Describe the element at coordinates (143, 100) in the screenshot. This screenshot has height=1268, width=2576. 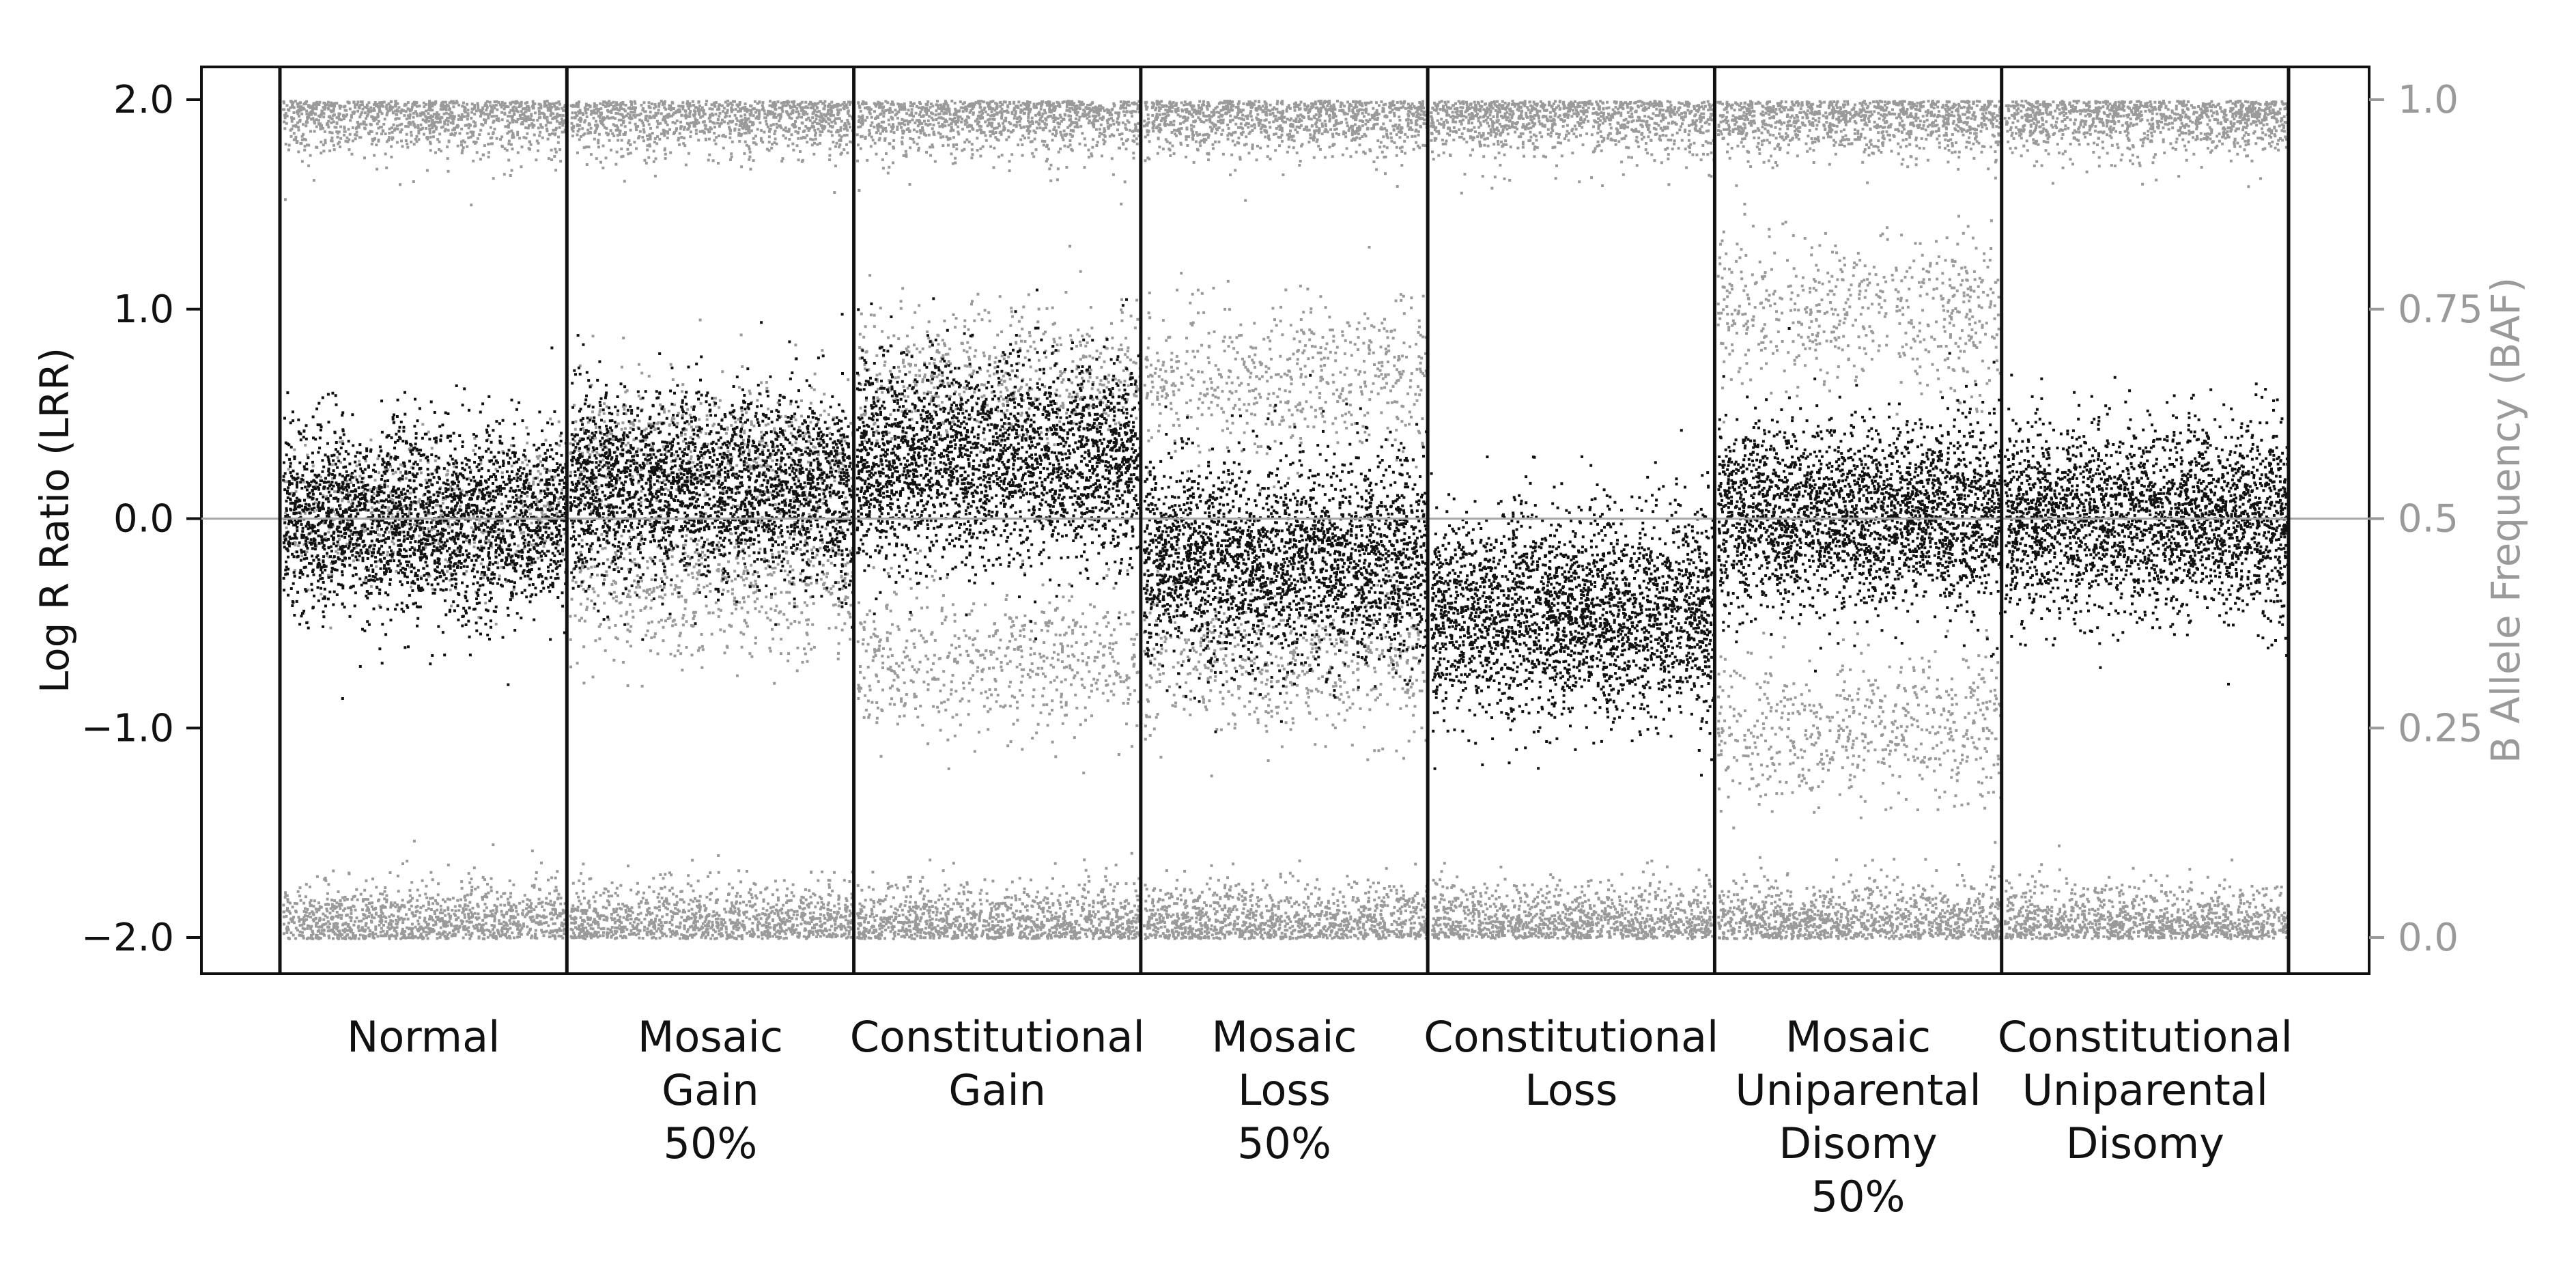
I see `y-left-tick-label: 2.0` at that location.